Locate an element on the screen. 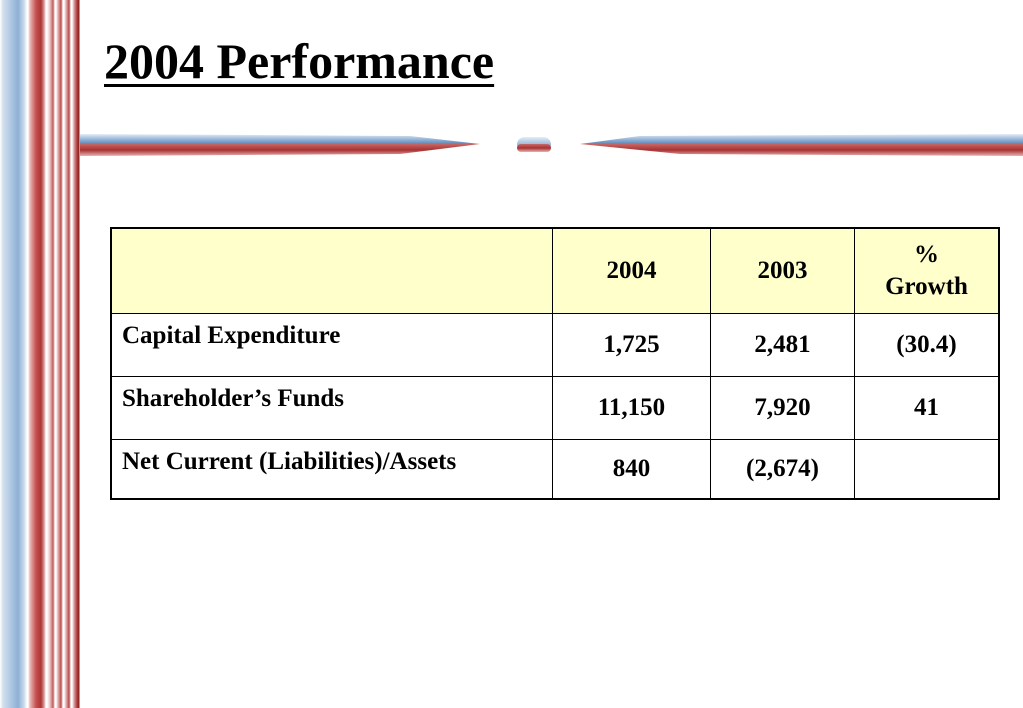 This screenshot has width=1023, height=708. cell-funds-growth: 41 is located at coordinates (927, 408).